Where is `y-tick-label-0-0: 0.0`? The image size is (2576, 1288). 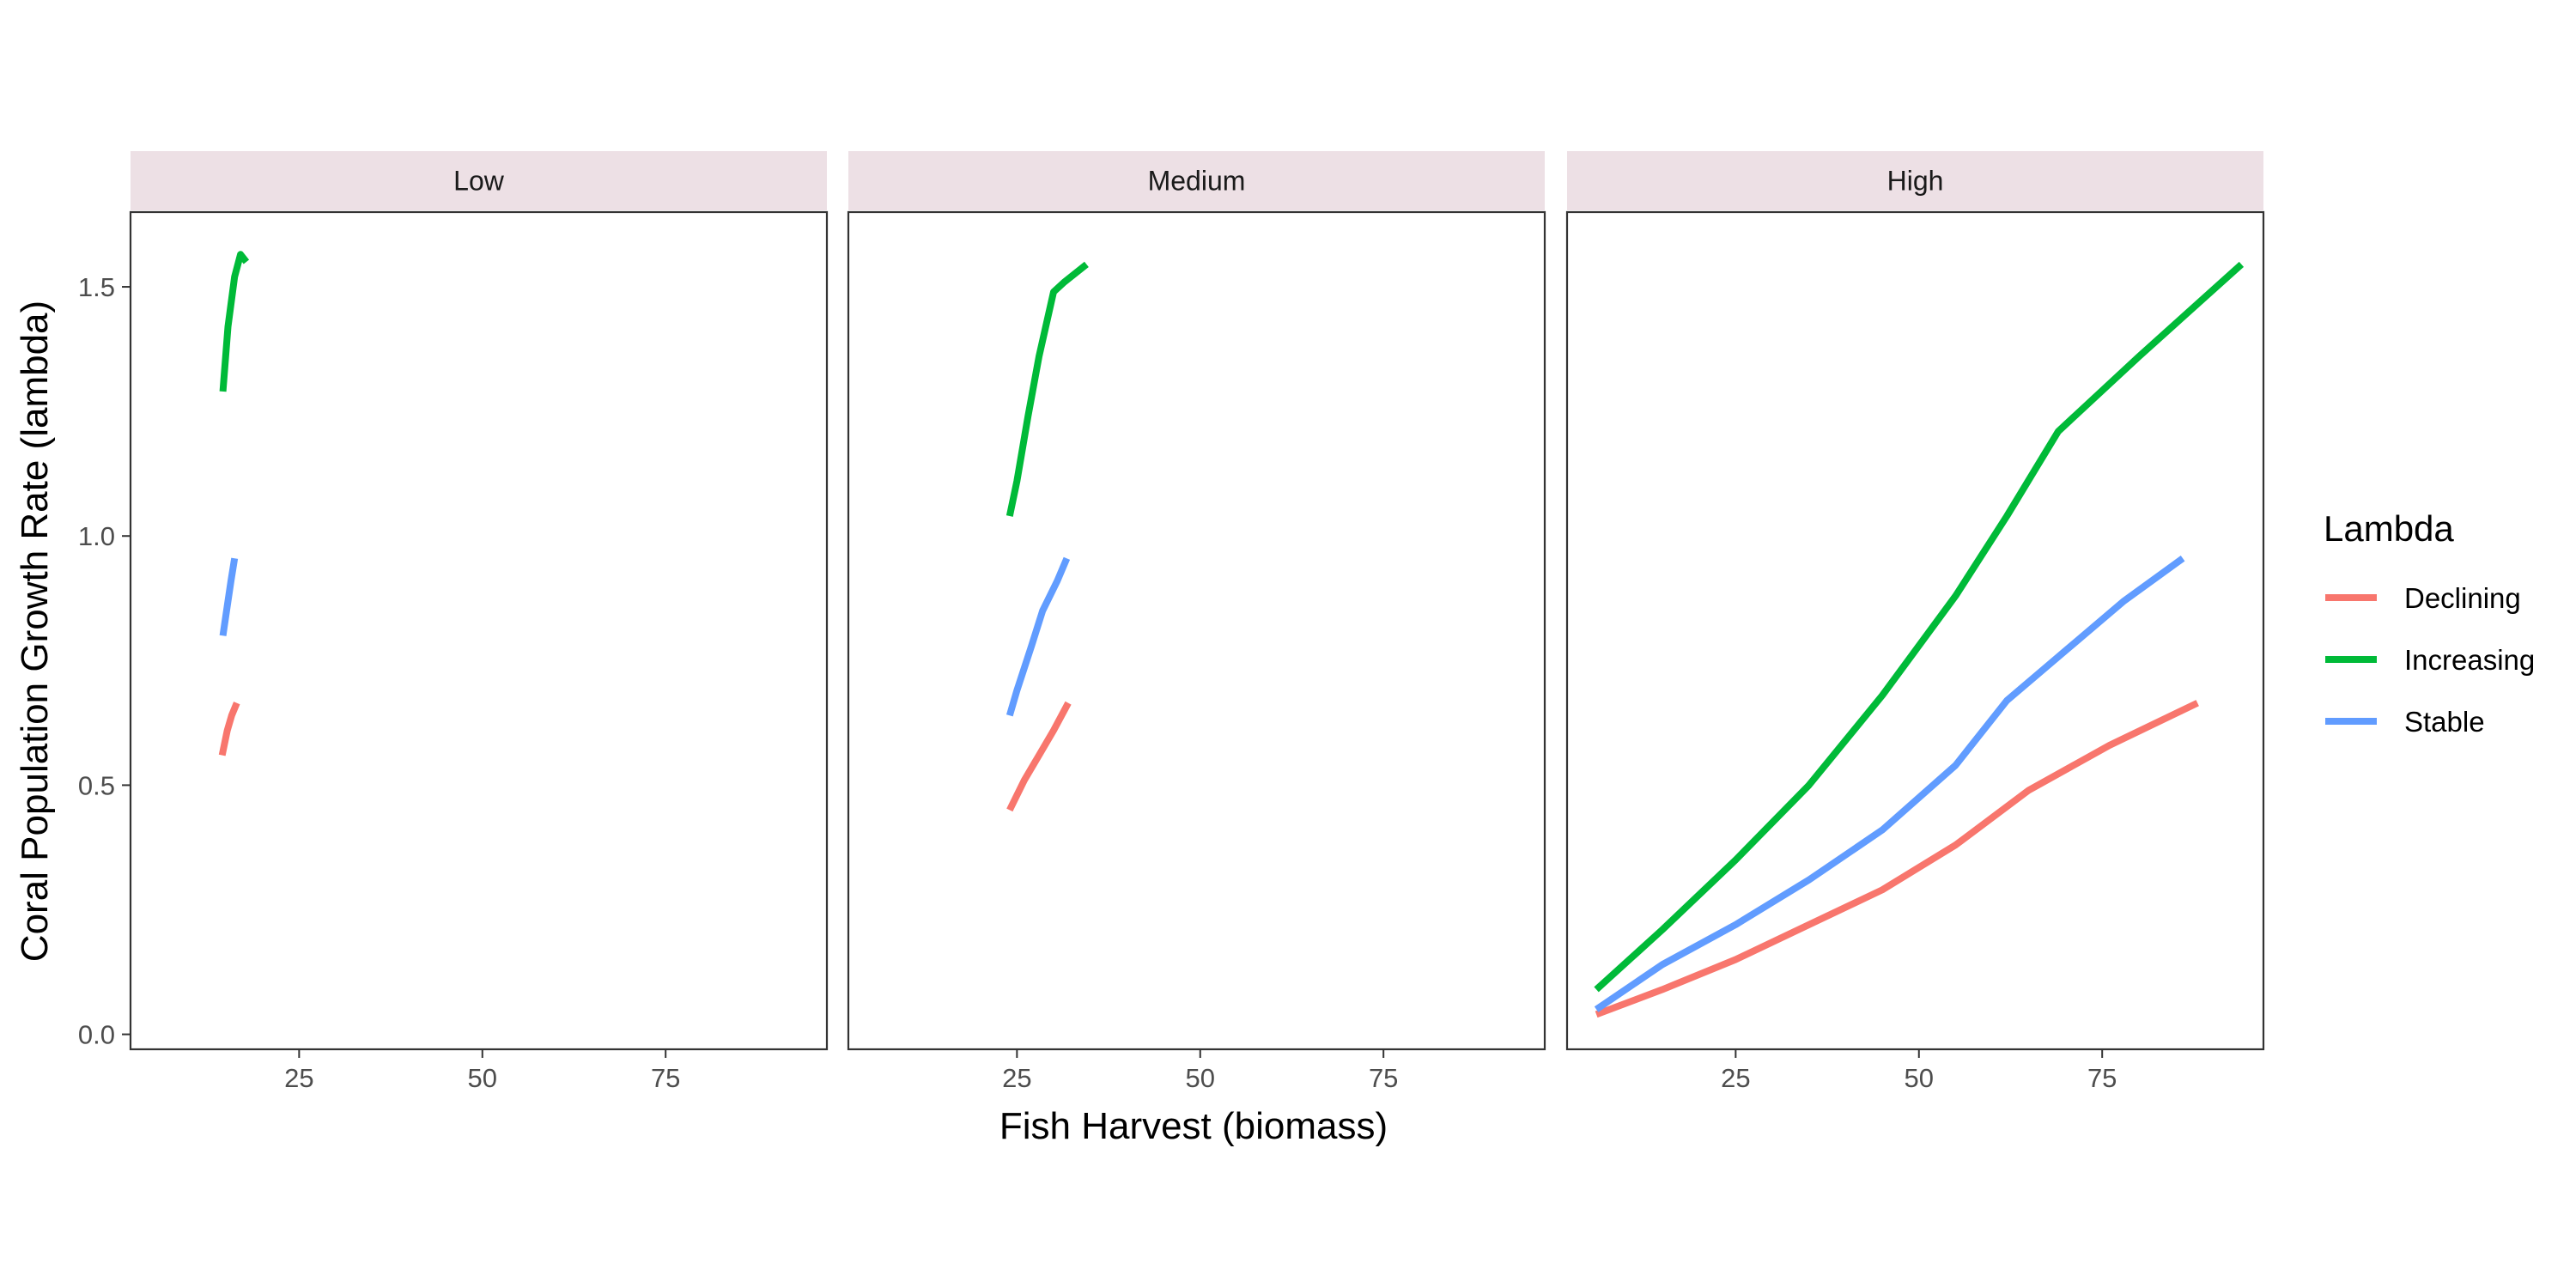 y-tick-label-0-0: 0.0 is located at coordinates (96, 1035).